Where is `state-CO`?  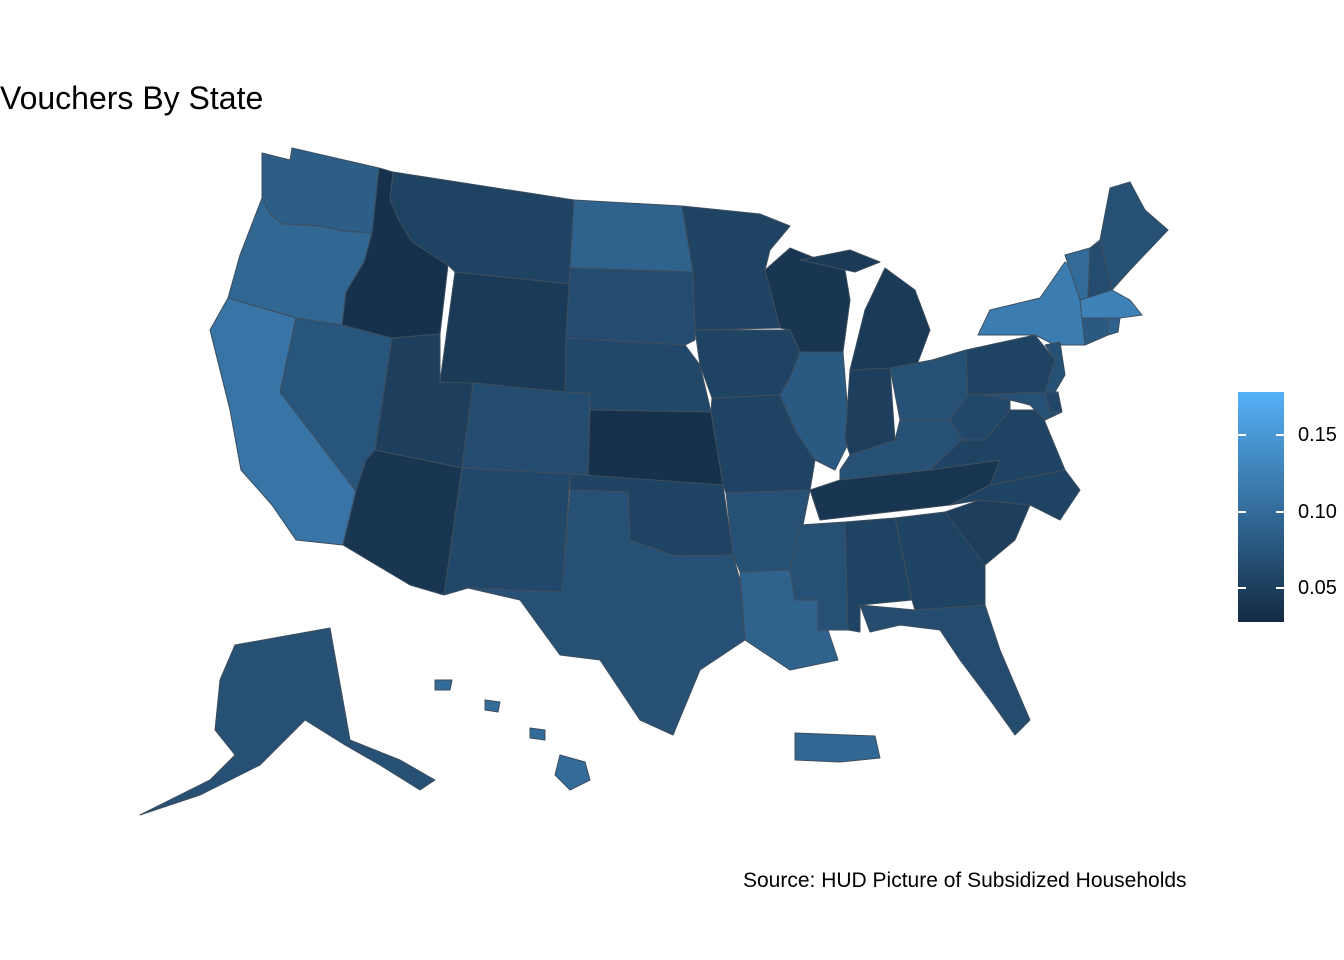
state-CO is located at coordinates (526, 429).